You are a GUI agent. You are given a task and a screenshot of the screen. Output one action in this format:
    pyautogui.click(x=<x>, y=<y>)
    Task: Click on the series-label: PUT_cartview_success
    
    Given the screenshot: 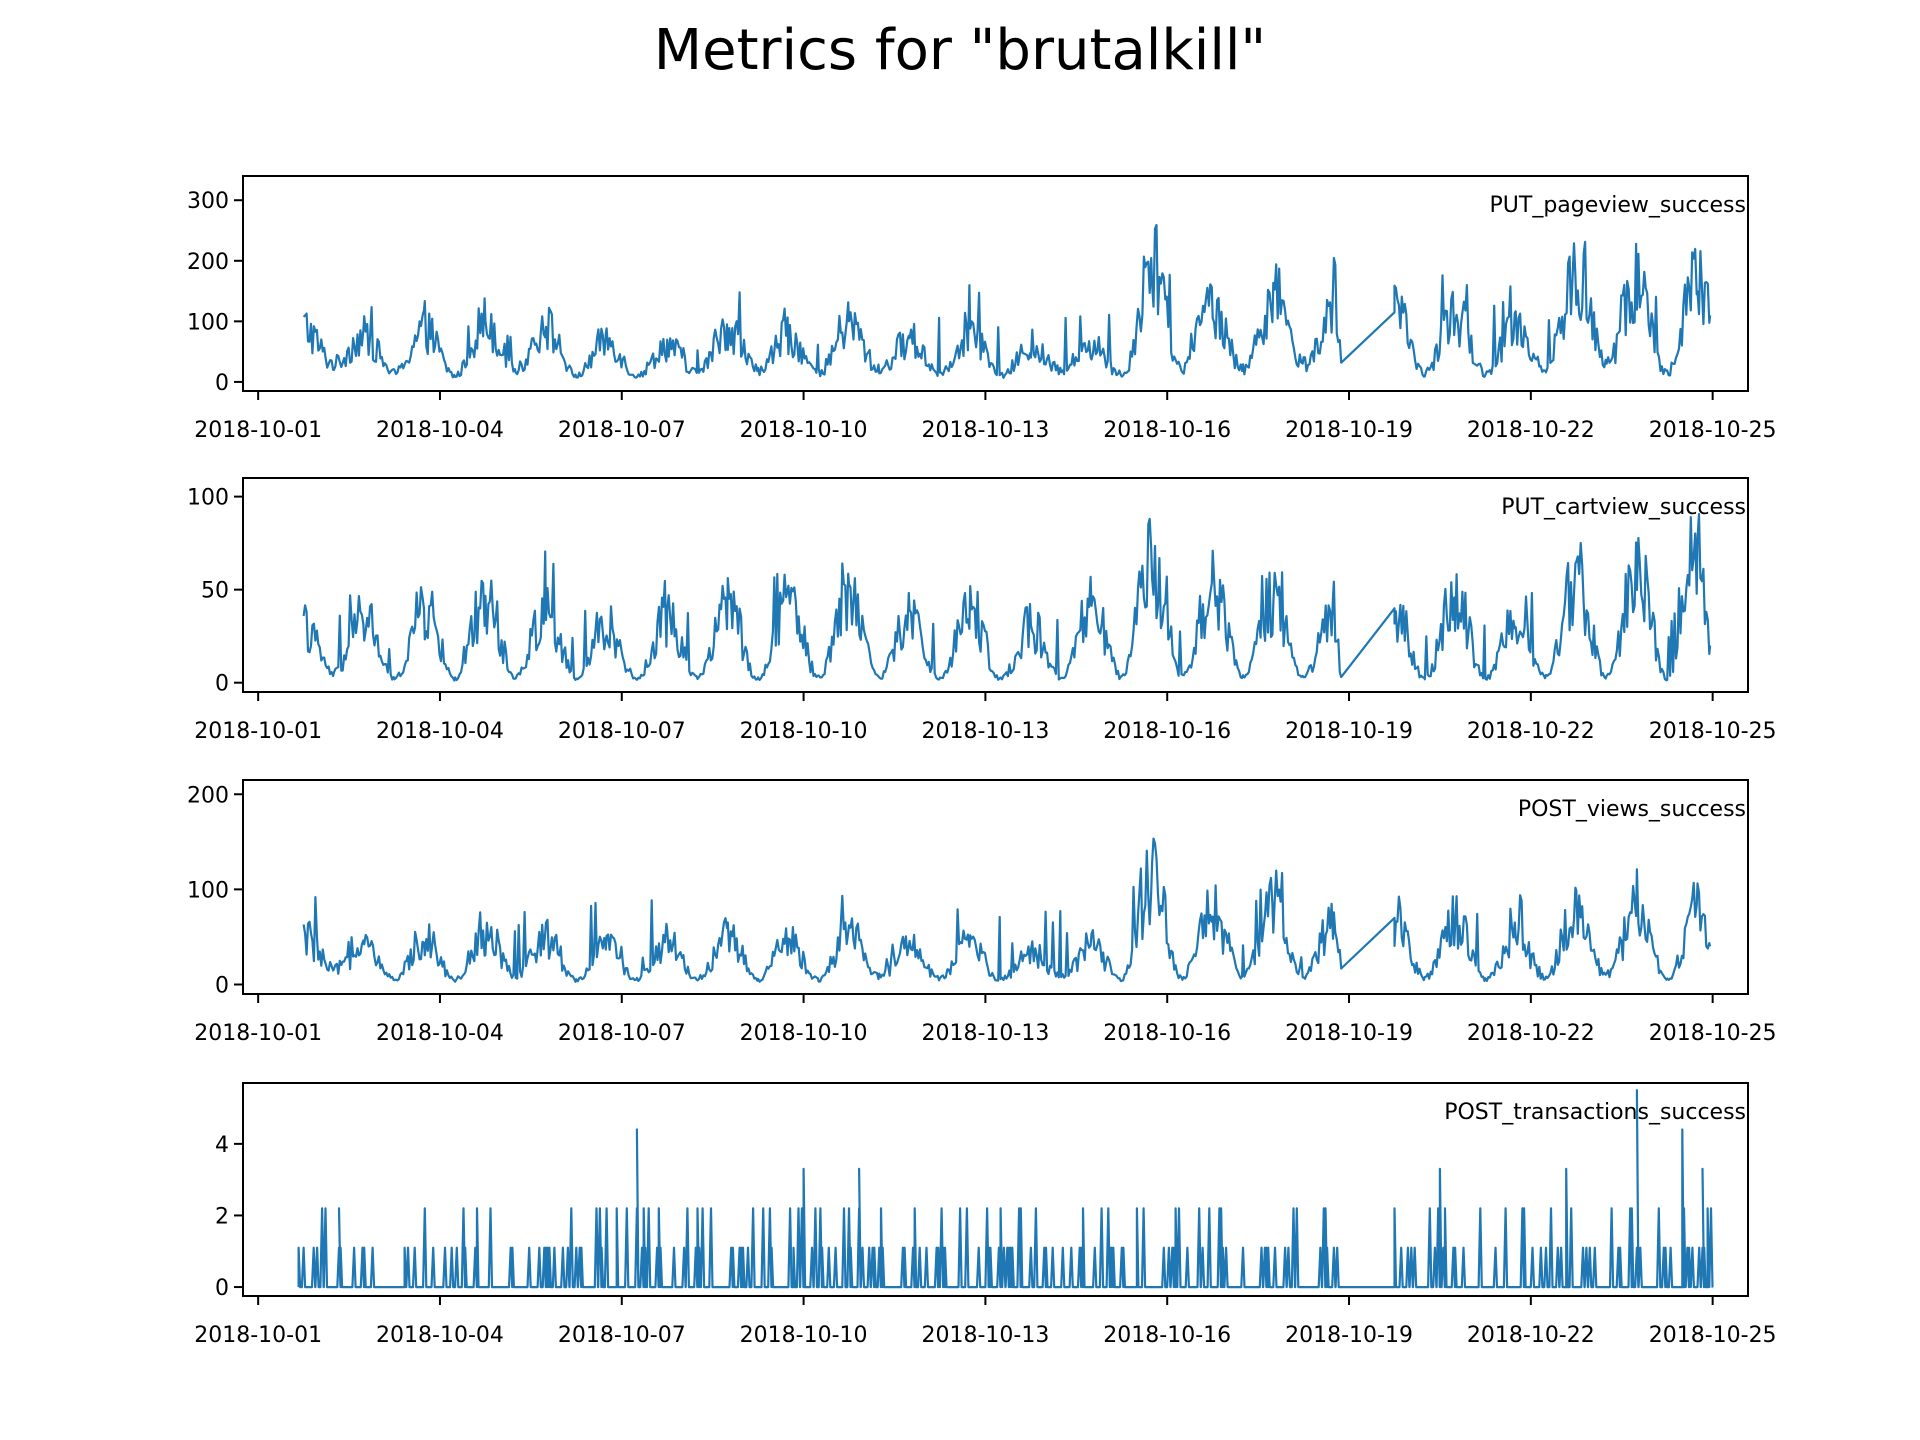 What is the action you would take?
    pyautogui.click(x=1623, y=507)
    